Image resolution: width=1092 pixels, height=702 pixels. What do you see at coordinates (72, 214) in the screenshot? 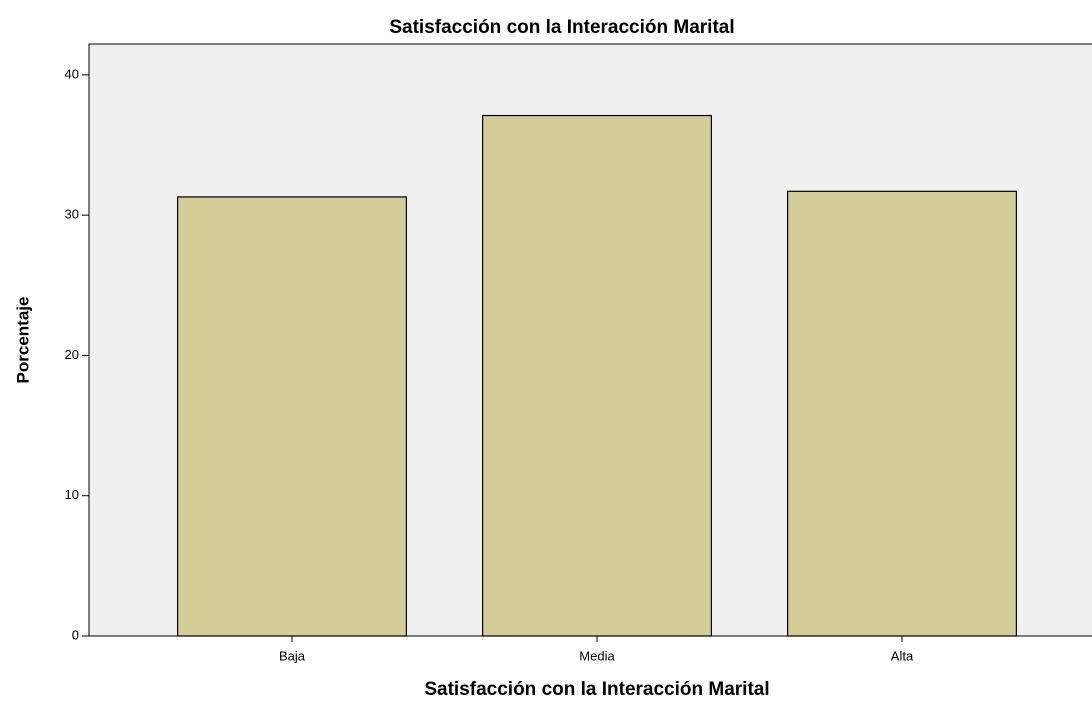
I see `y-tick-label: 30` at bounding box center [72, 214].